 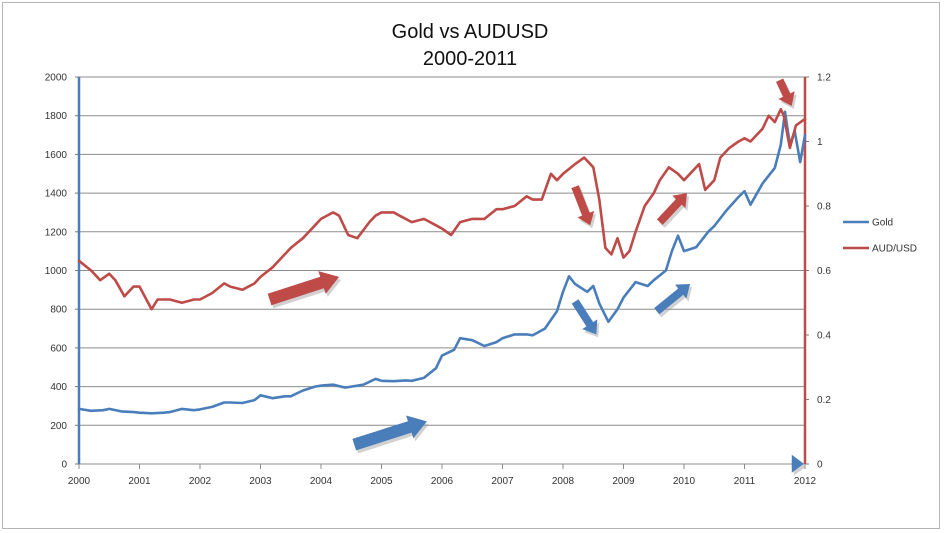 I want to click on y-left-tick-200: 200, so click(x=58, y=426).